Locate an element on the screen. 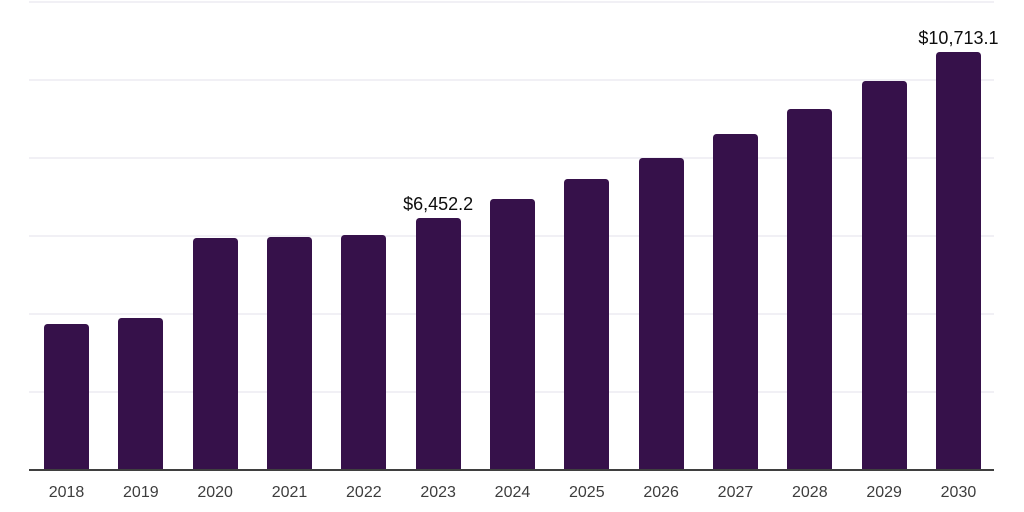 This screenshot has width=1024, height=512. x-tick-2021: 2021 is located at coordinates (289, 492).